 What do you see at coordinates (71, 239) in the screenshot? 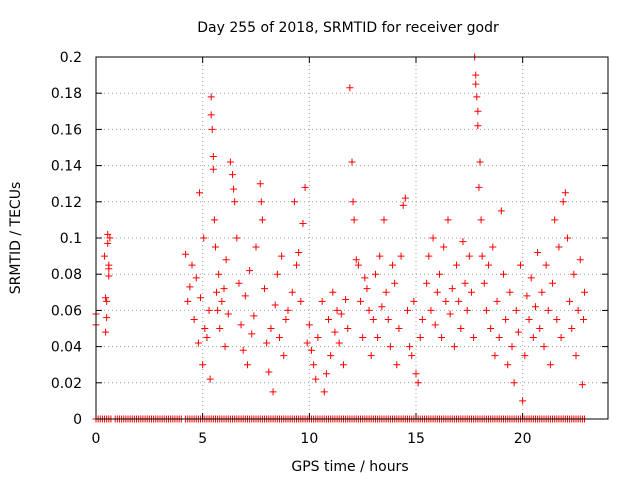
I see `y-tick-label: 0.1` at bounding box center [71, 239].